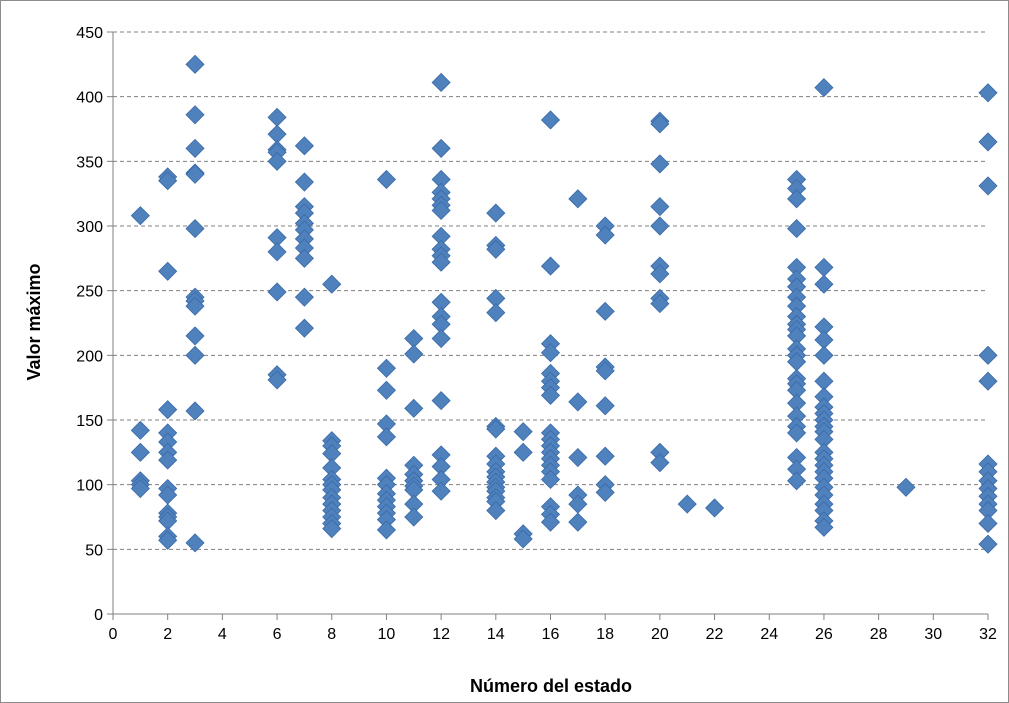 The width and height of the screenshot is (1009, 703). I want to click on y-tick-label: 0, so click(98, 615).